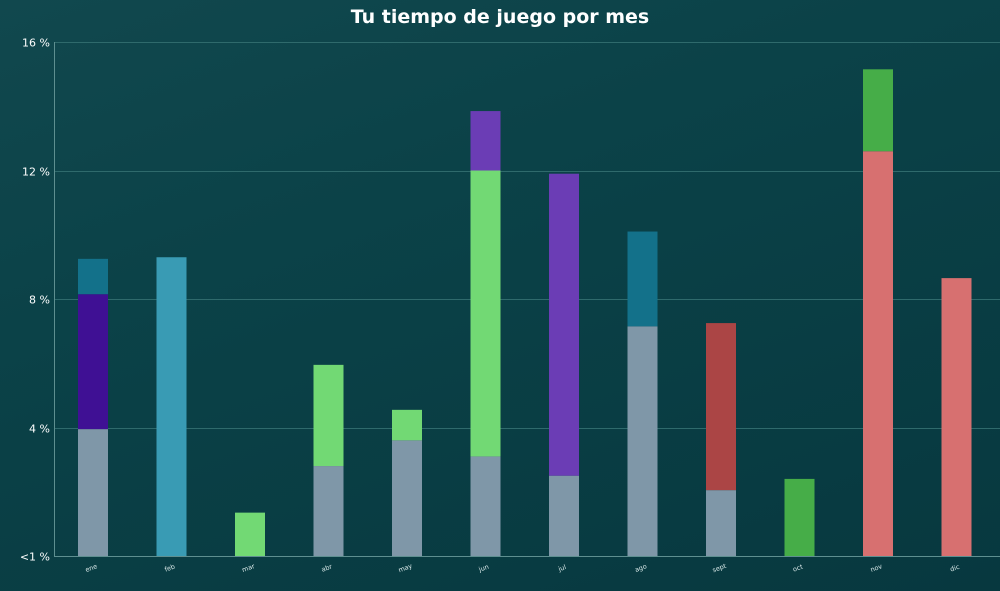  Describe the element at coordinates (483, 568) in the screenshot. I see `x-tick-label: jun` at that location.